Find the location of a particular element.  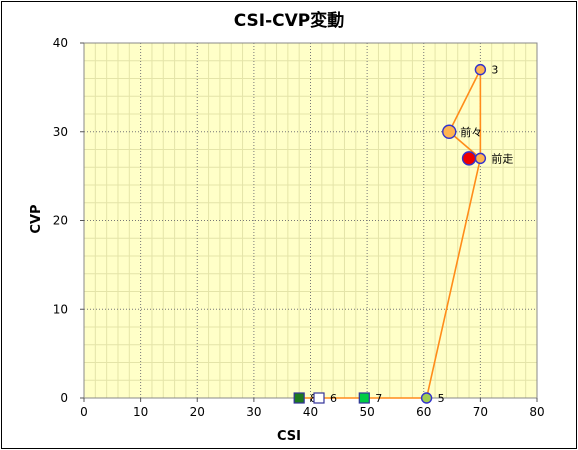

x-tick-label: 20 is located at coordinates (197, 412).